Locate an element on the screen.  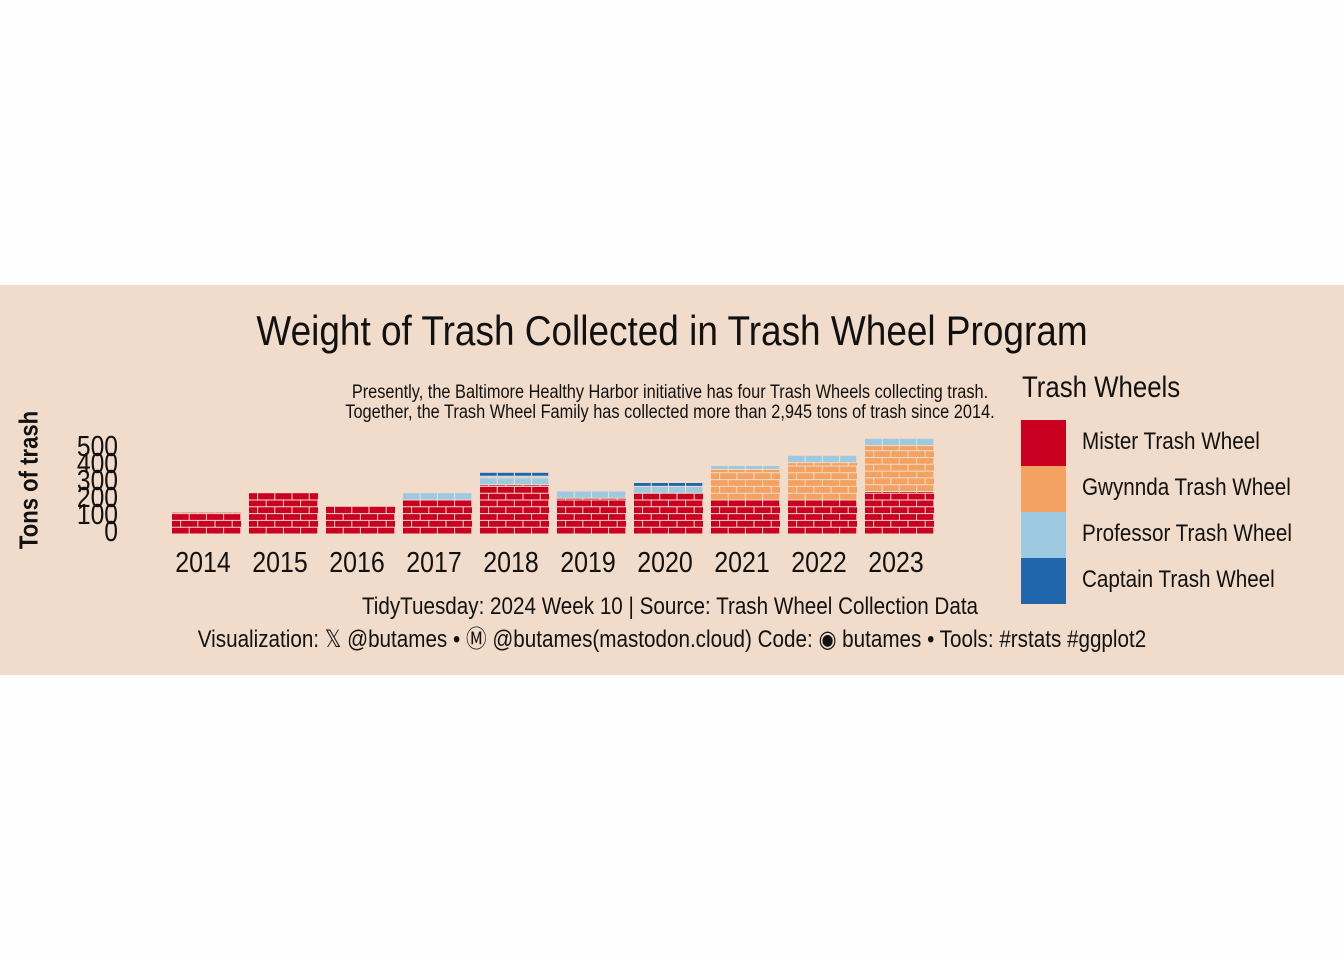
x-tick-label: 2020 is located at coordinates (664, 563).